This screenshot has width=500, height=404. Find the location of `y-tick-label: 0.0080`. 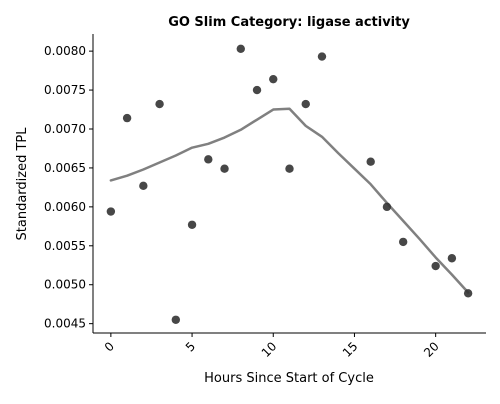

y-tick-label: 0.0080 is located at coordinates (65, 51).